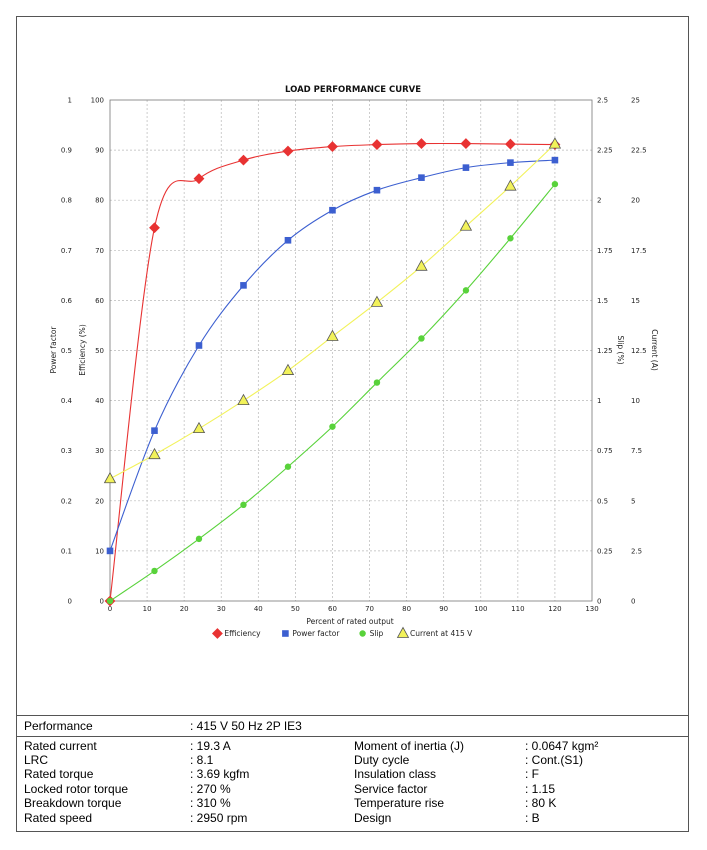 The image size is (707, 850). Describe the element at coordinates (66, 251) in the screenshot. I see `power-factor-tick-label: 0.7` at that location.